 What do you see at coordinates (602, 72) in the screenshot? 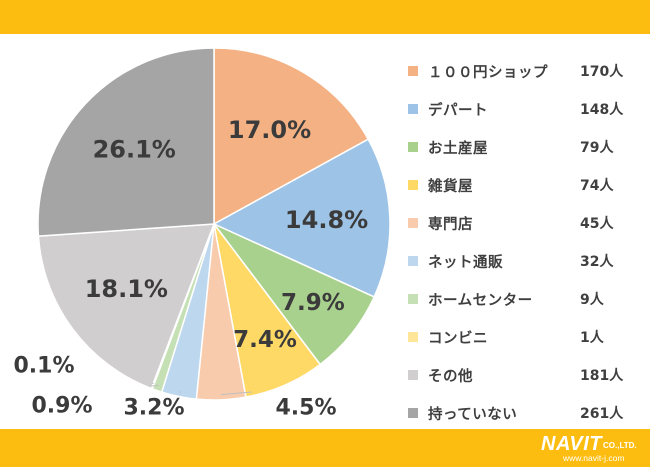
I see `legend-count: 170人` at bounding box center [602, 72].